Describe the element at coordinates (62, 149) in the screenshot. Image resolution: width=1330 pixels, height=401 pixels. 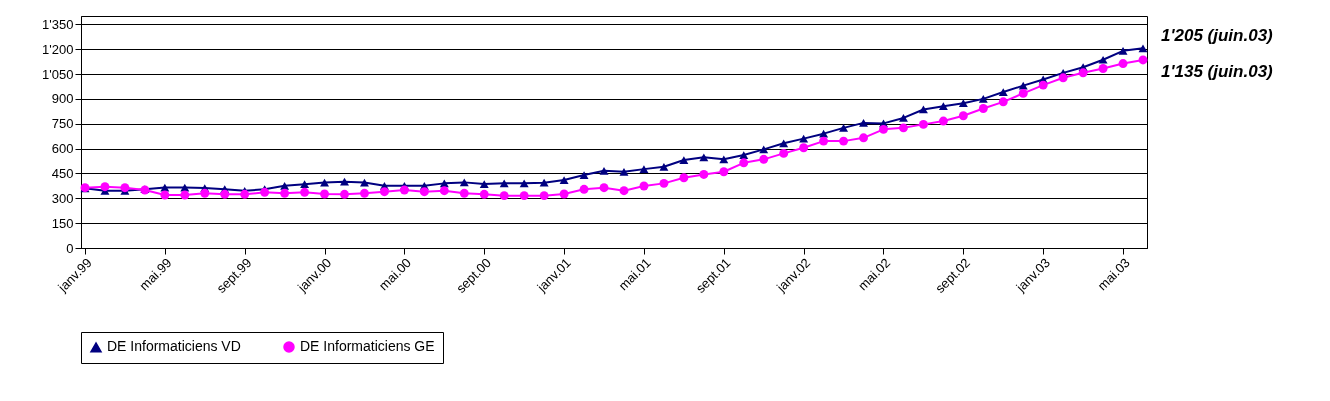
I see `y-tick-label: 600` at that location.